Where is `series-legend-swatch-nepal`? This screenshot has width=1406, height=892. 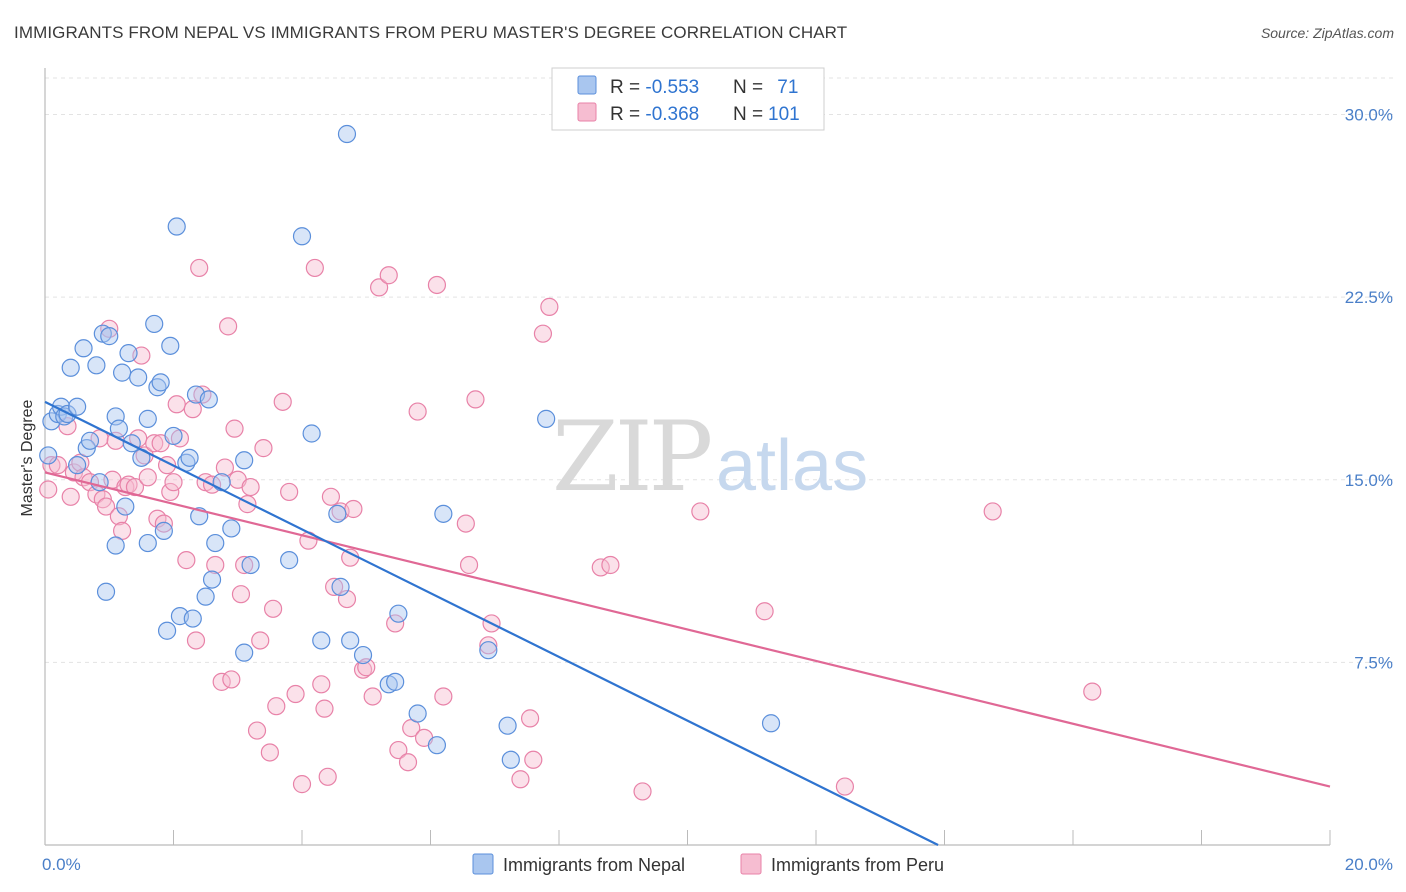
series-legend-swatch-nepal is located at coordinates (483, 864).